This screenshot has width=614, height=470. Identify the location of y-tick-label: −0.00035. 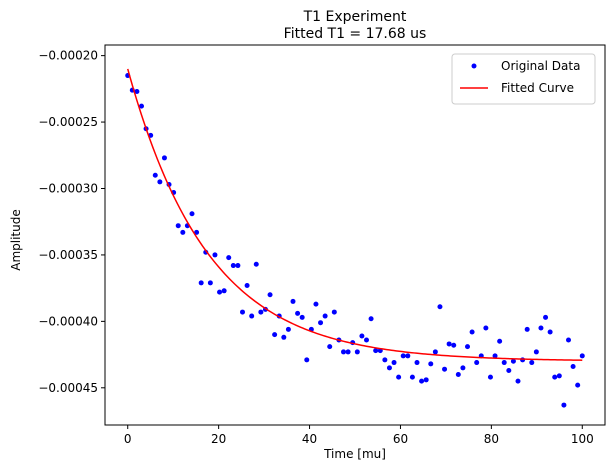
(68, 255).